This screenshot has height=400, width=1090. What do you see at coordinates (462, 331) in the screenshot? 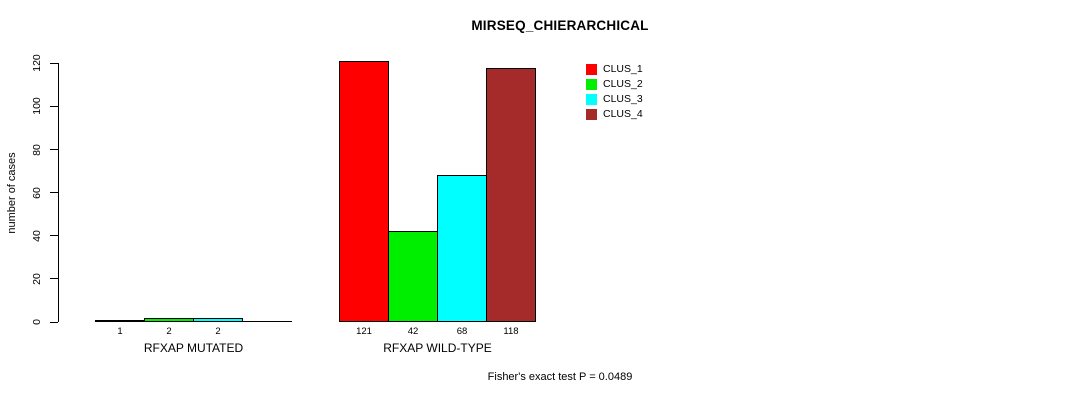
I see `bar-value-label: 68` at bounding box center [462, 331].